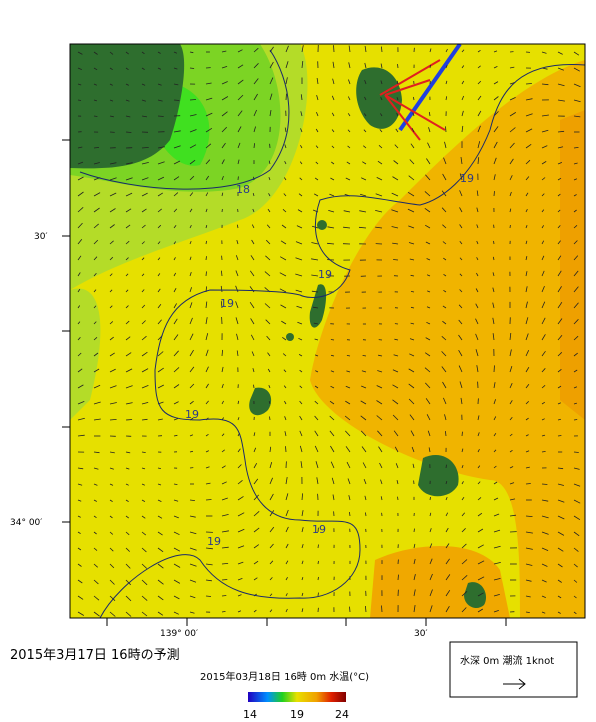  I want to click on sea-warm-green, so click(85, 354).